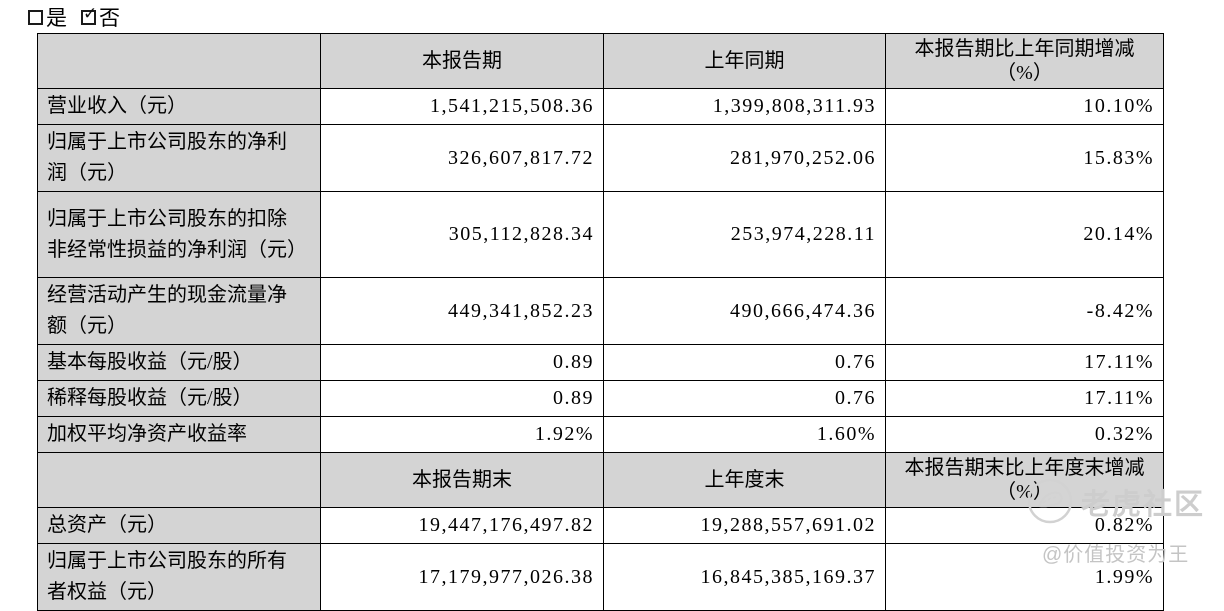 The height and width of the screenshot is (611, 1224). I want to click on header-period-change-line2: （%）, so click(1024, 73).